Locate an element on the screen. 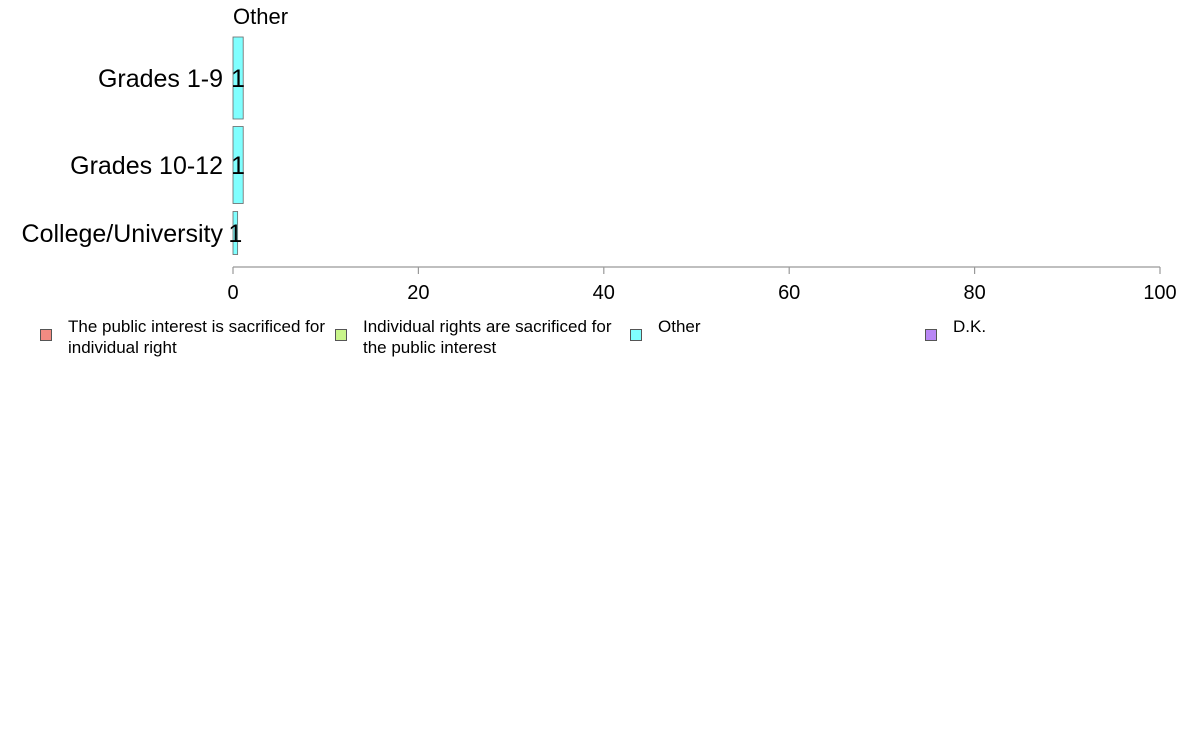  legend-swatch-dk is located at coordinates (931, 335).